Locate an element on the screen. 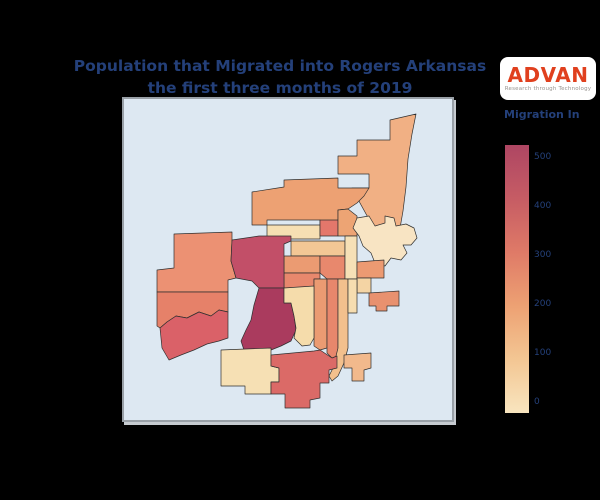  map-region-east-orange is located at coordinates (370, 269).